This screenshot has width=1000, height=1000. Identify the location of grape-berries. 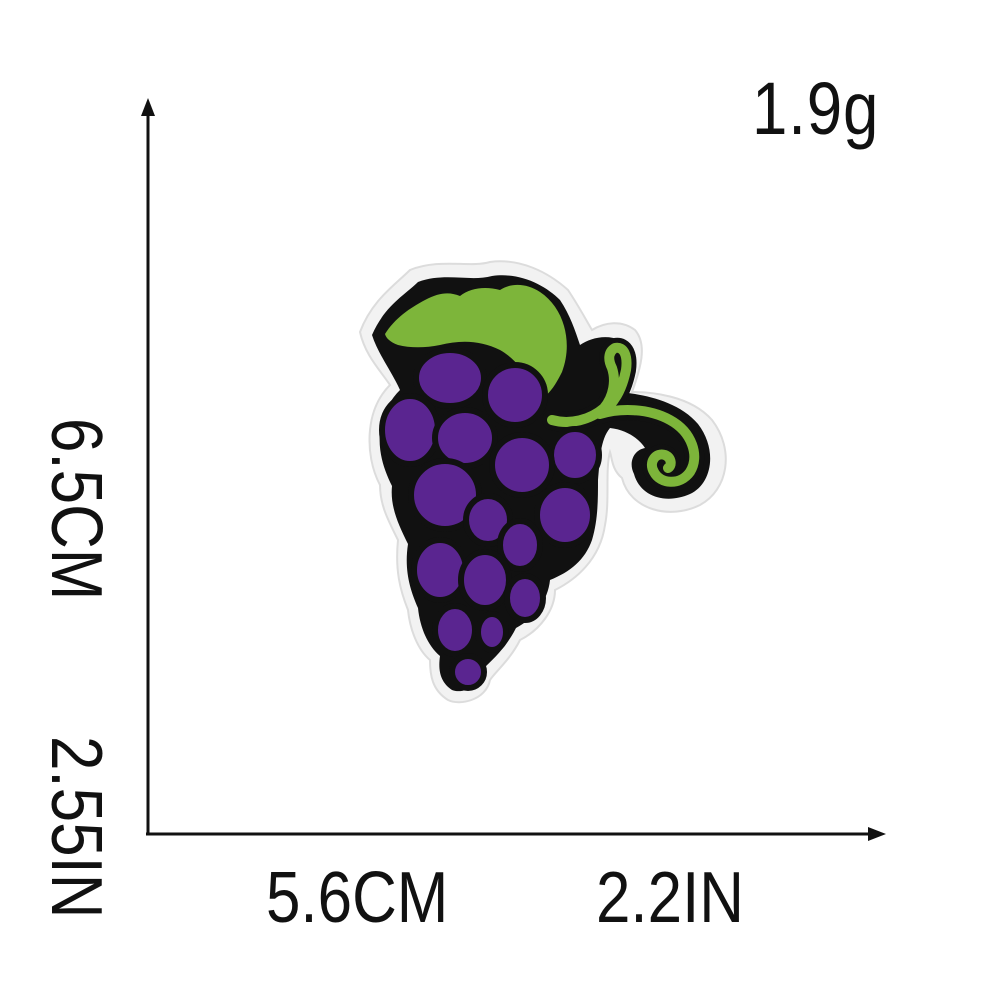
(490, 519).